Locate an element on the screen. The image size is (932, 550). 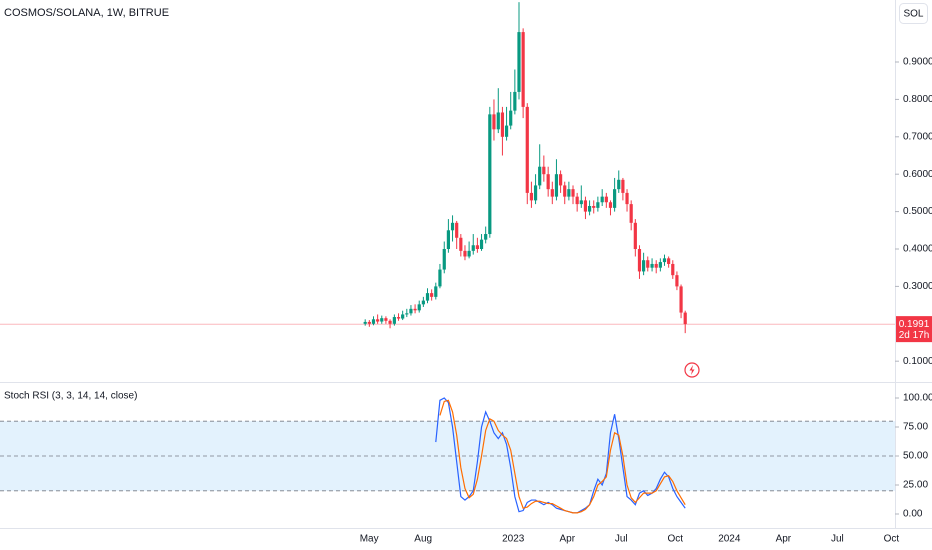
y-tick-label: 0.3000 is located at coordinates (917, 286).